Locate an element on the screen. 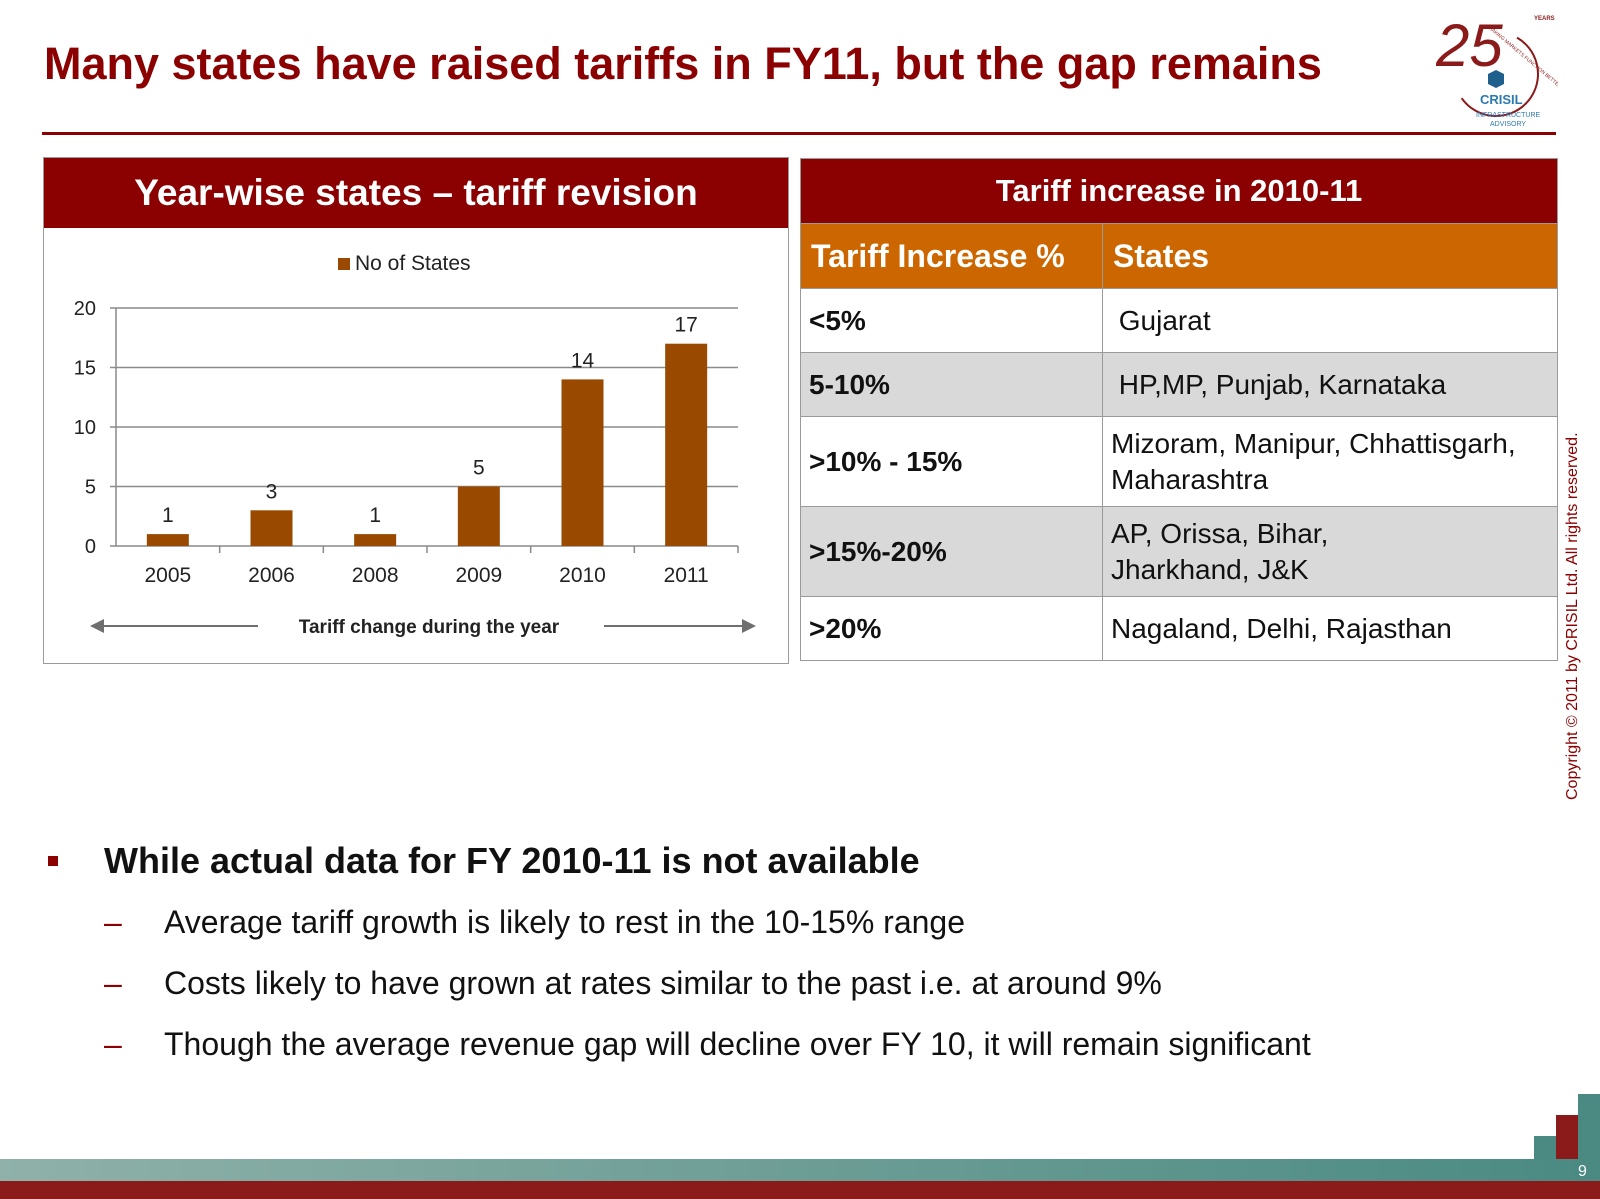 This screenshot has width=1600, height=1199. page-number: 9 is located at coordinates (1582, 1171).